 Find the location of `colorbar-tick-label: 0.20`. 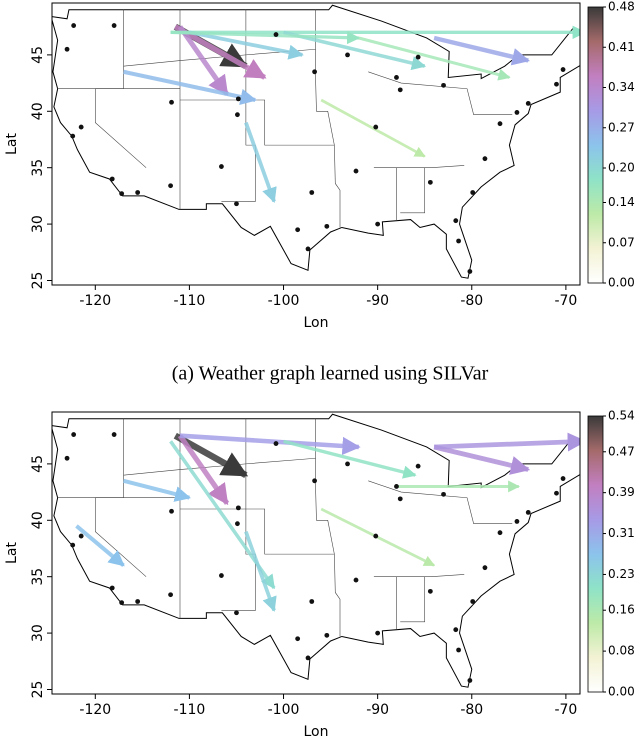

colorbar-tick-label: 0.20 is located at coordinates (621, 168).